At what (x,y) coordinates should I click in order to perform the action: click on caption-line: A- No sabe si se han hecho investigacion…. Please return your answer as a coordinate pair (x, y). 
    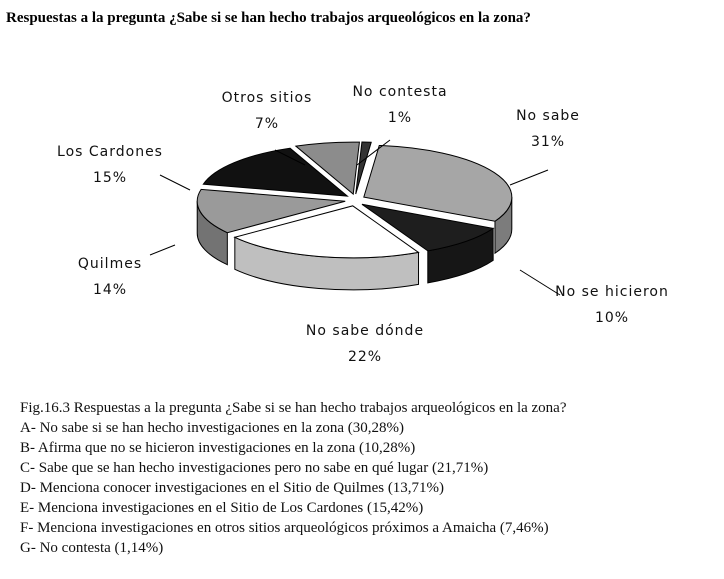
    Looking at the image, I should click on (212, 428).